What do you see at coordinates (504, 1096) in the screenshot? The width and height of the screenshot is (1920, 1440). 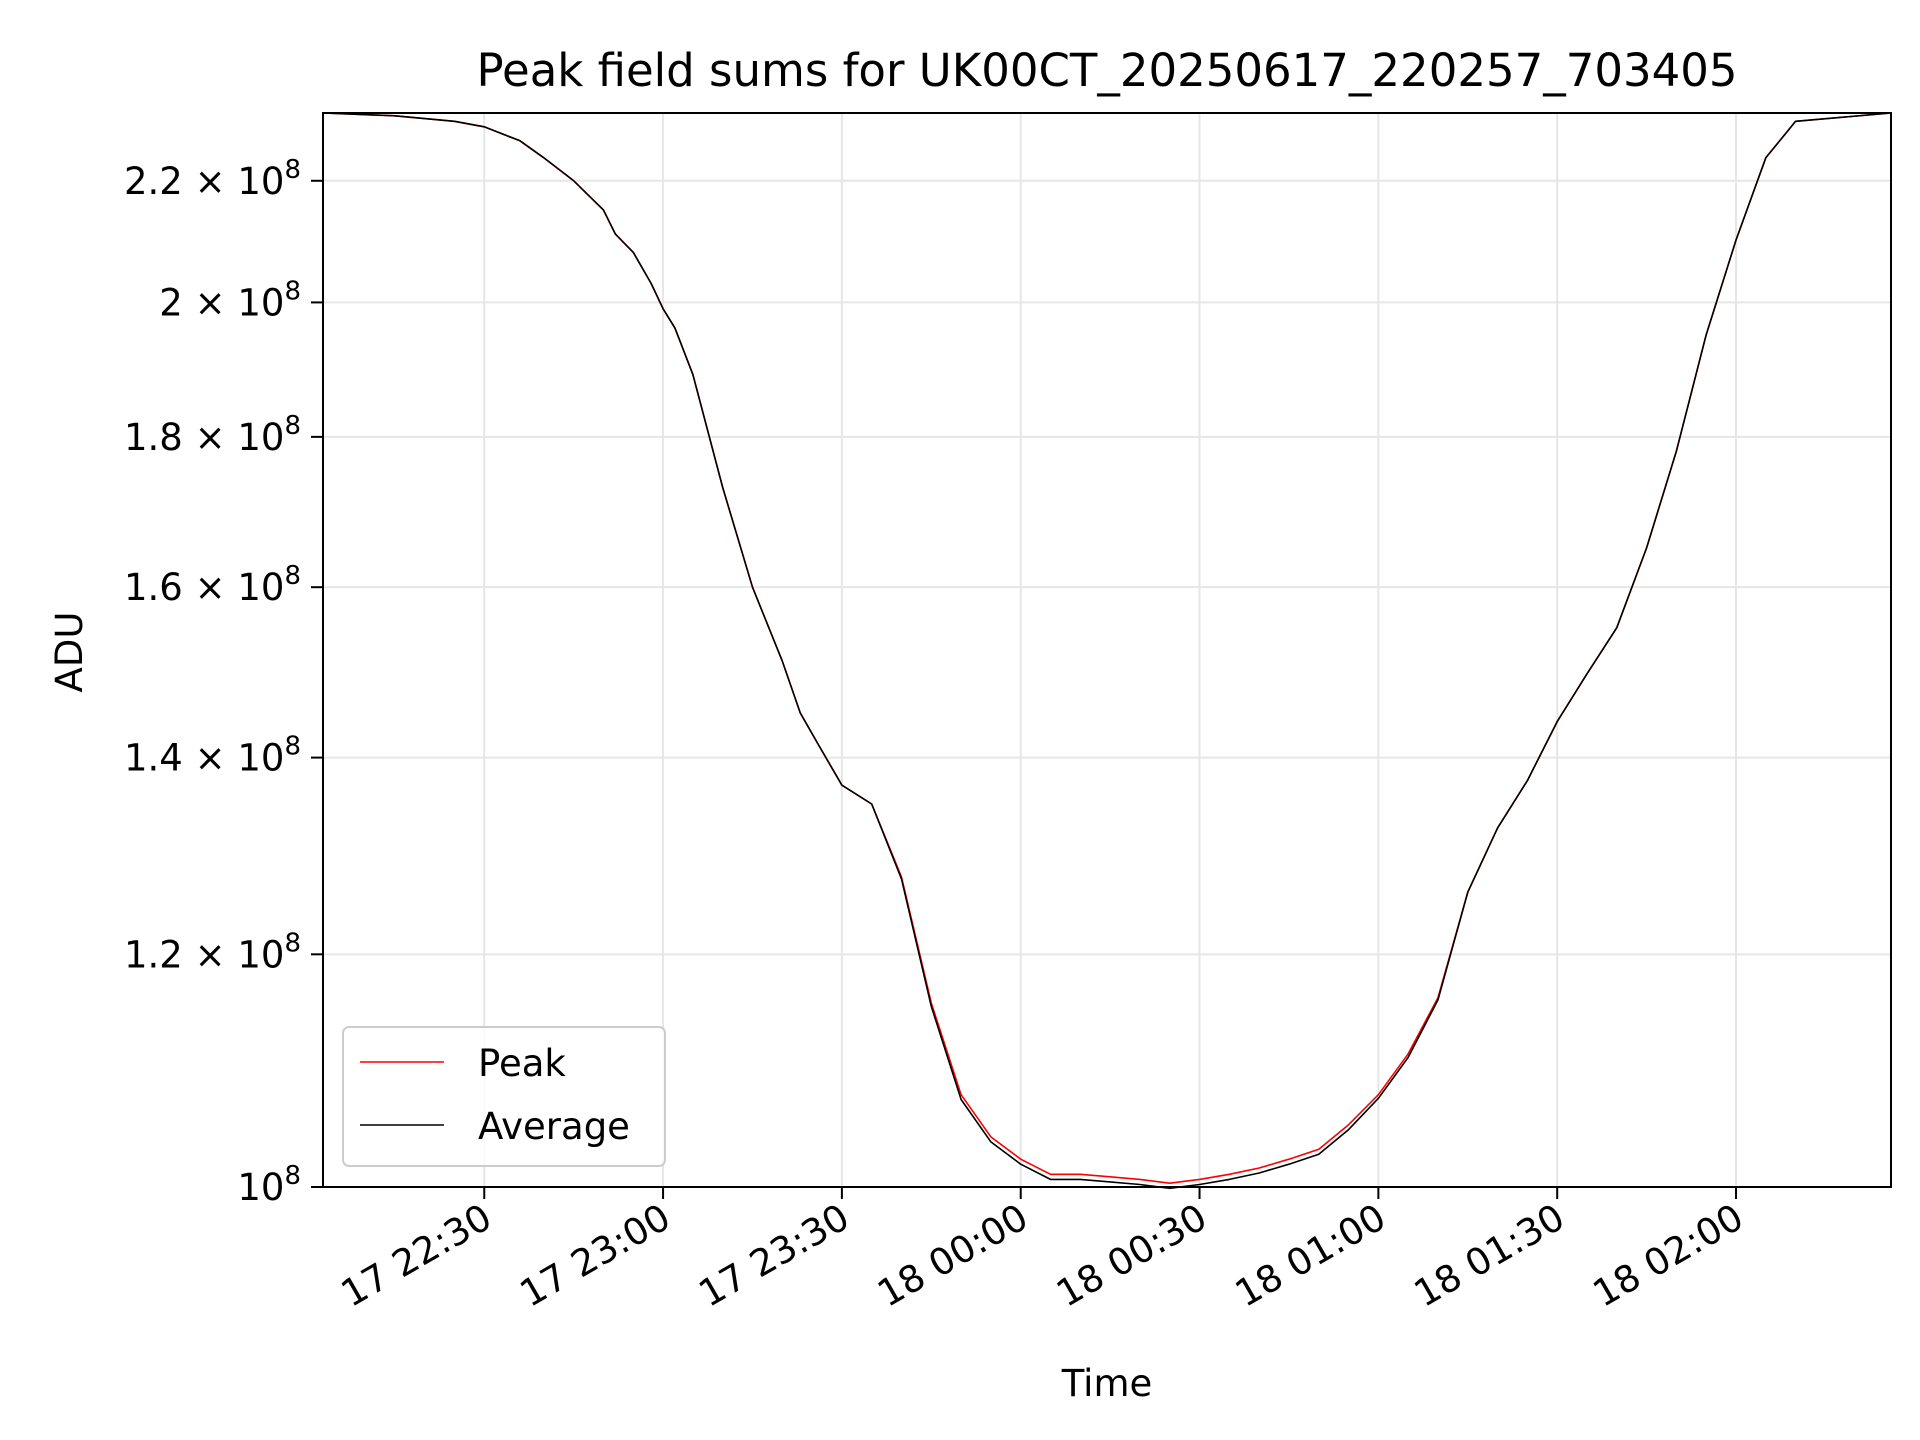 I see `legend: Peak Average` at bounding box center [504, 1096].